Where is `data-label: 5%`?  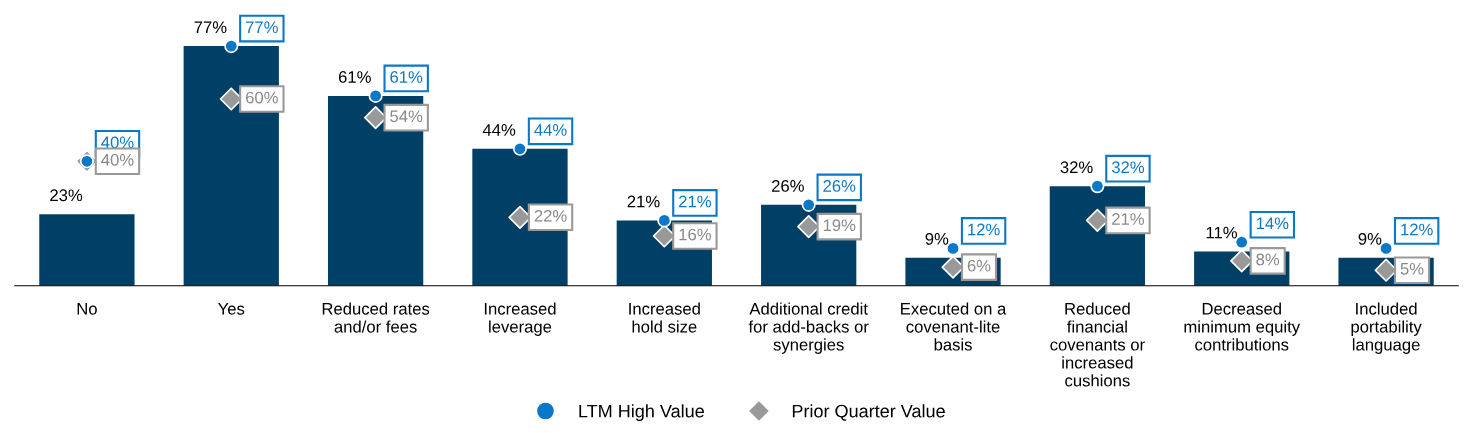 data-label: 5% is located at coordinates (1412, 268).